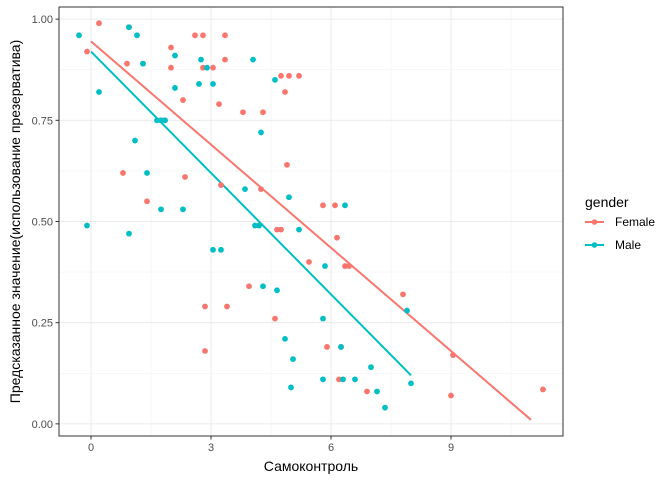  Describe the element at coordinates (42, 121) in the screenshot. I see `y-tick-label: 0.75` at that location.